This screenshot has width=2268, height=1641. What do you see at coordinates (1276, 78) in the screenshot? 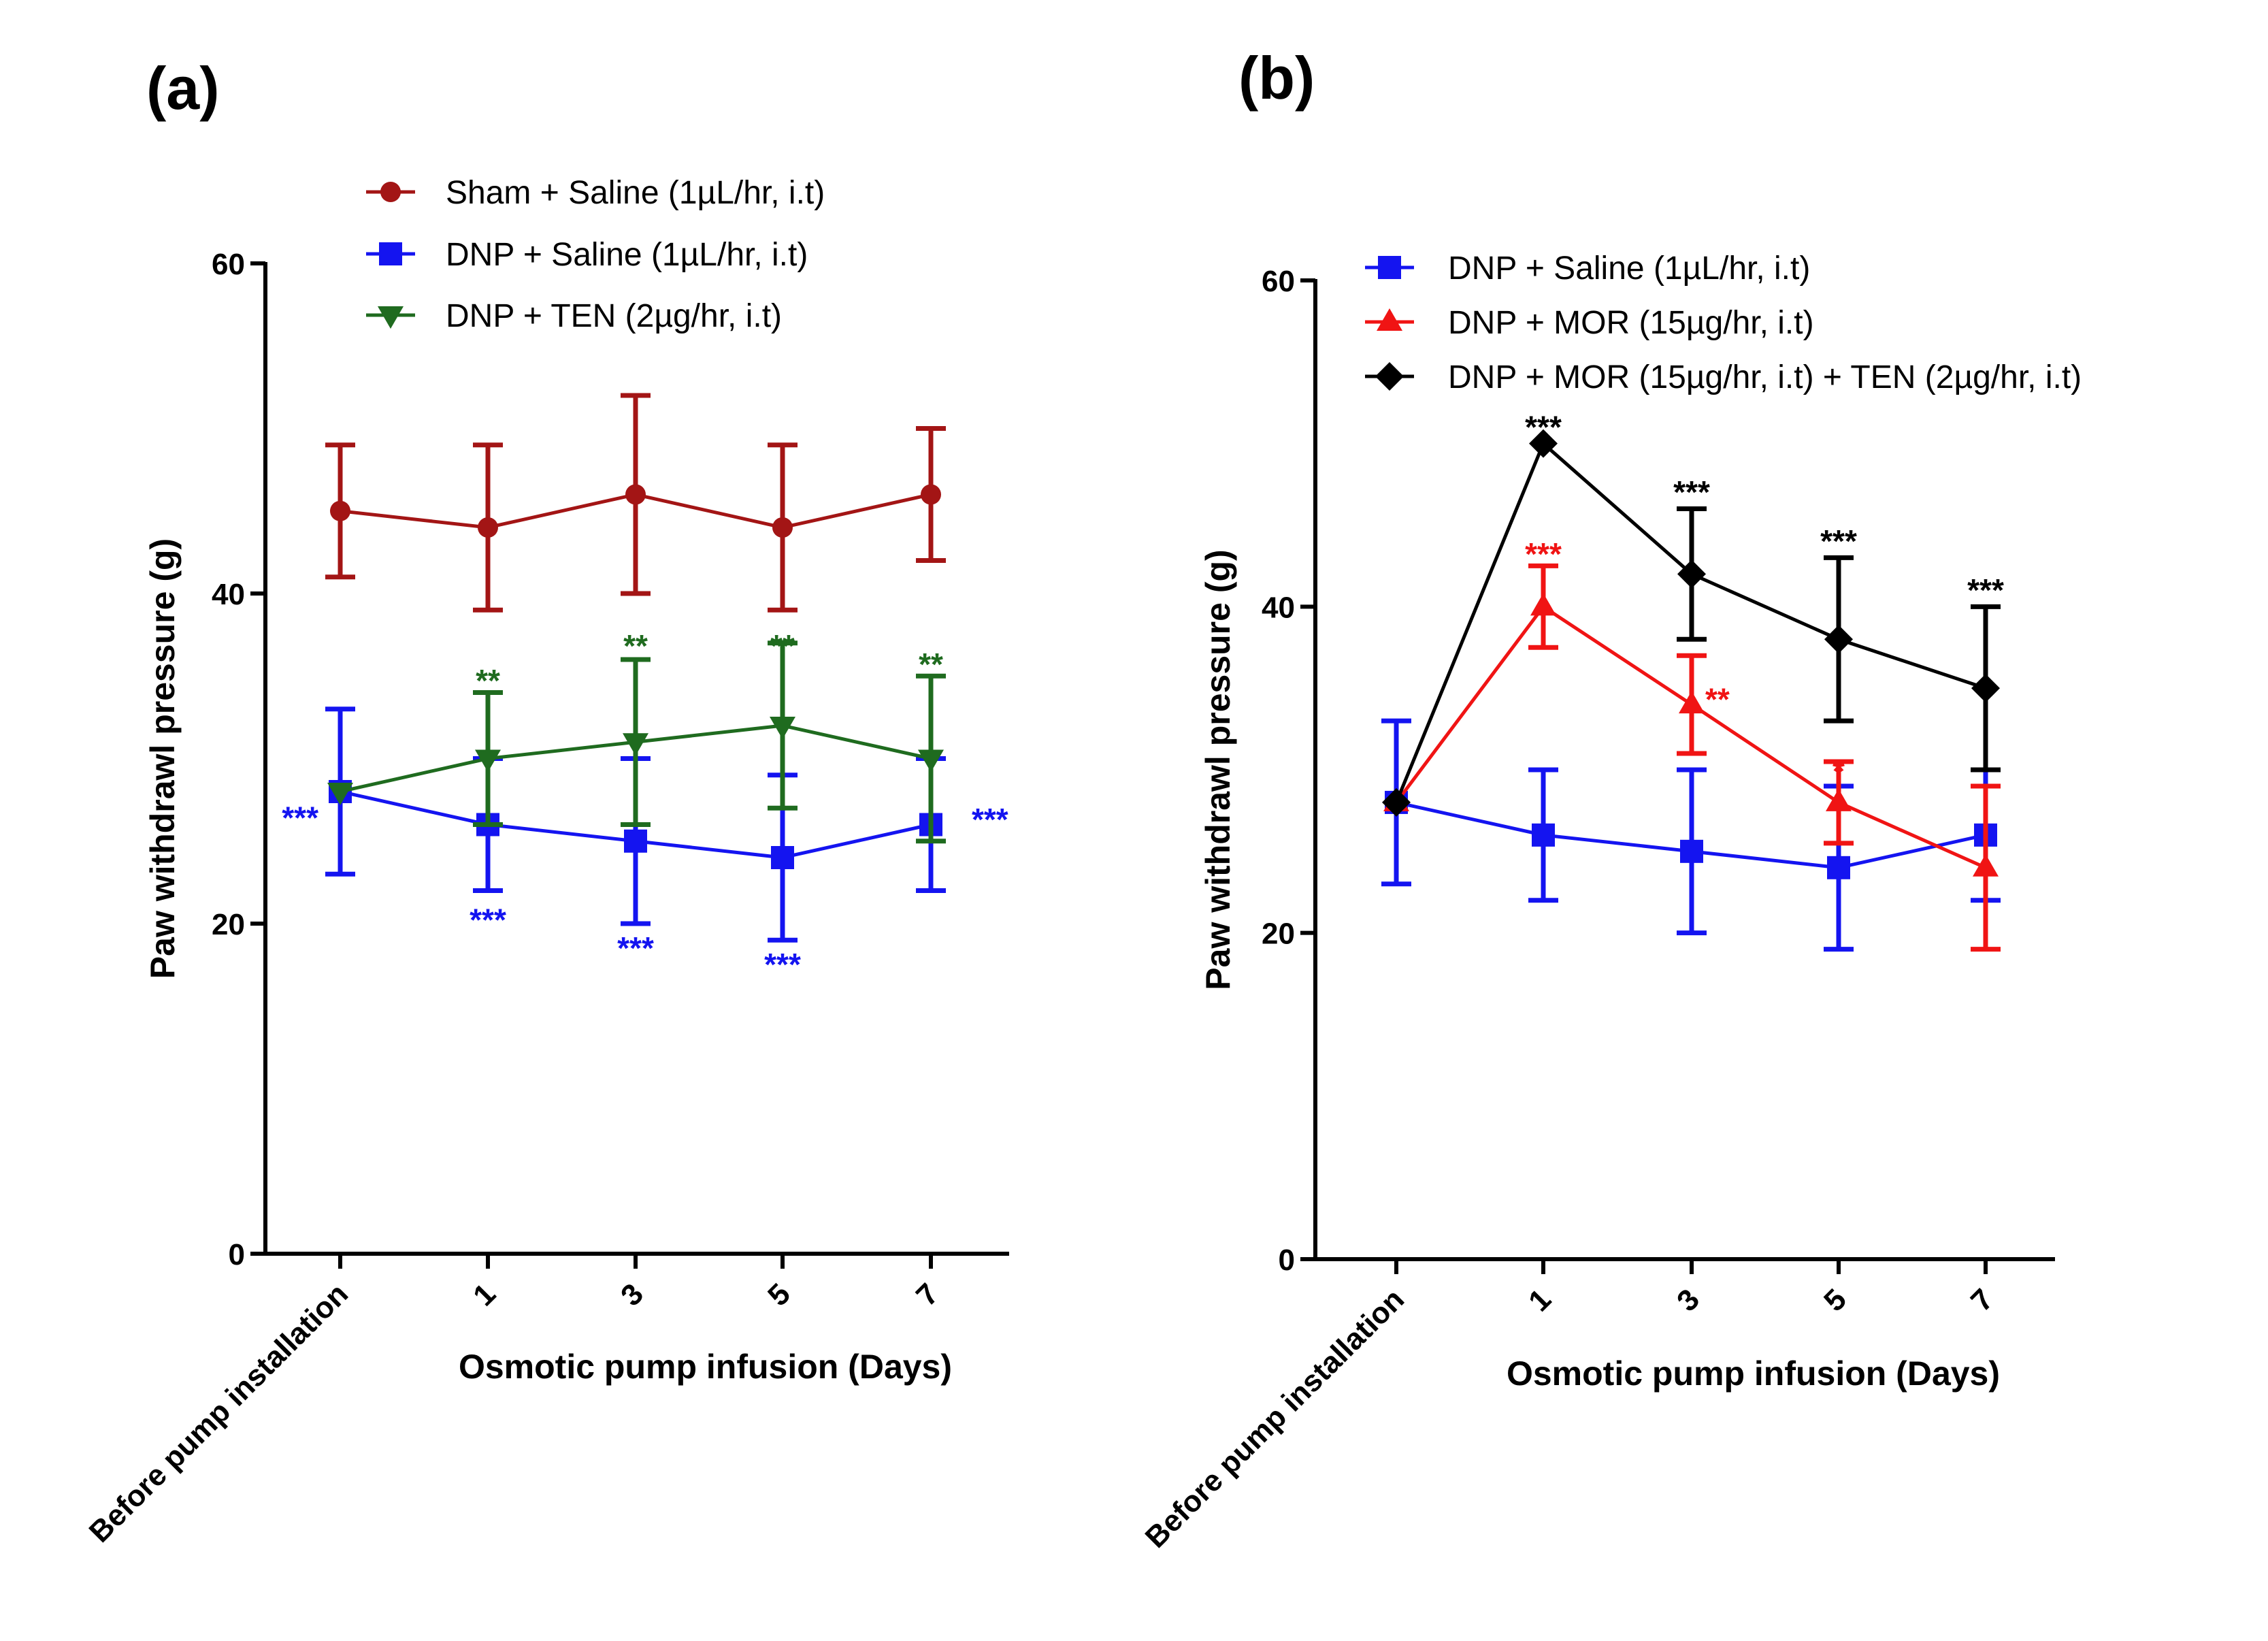
I see `panel-label: (b)` at bounding box center [1276, 78].